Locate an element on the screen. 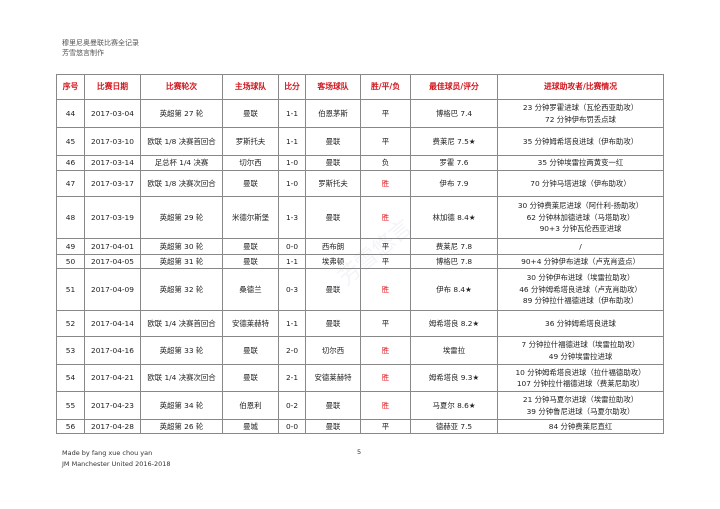 This screenshot has width=720, height=509. best-player: 林加德 8.4★ is located at coordinates (454, 217).